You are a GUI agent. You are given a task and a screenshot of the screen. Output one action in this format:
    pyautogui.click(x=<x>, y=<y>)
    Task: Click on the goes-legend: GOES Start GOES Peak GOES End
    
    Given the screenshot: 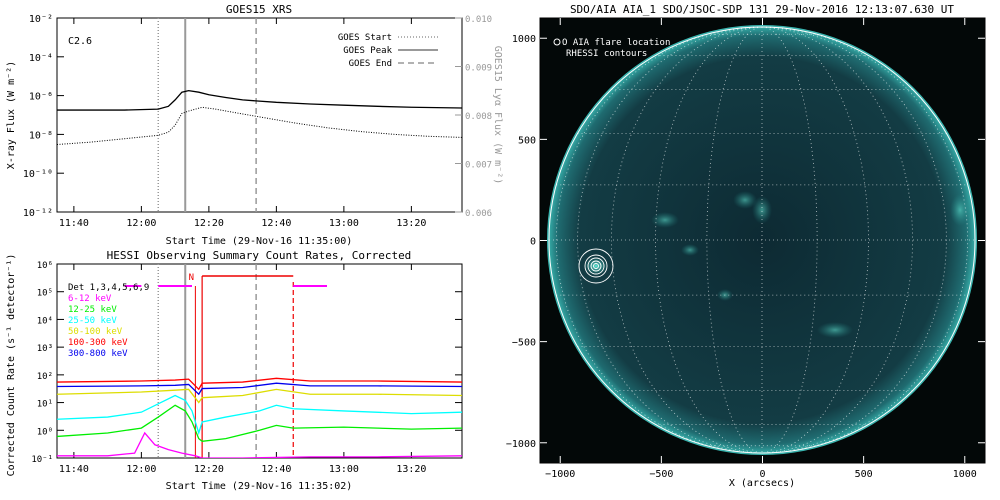 What is the action you would take?
    pyautogui.click(x=388, y=51)
    